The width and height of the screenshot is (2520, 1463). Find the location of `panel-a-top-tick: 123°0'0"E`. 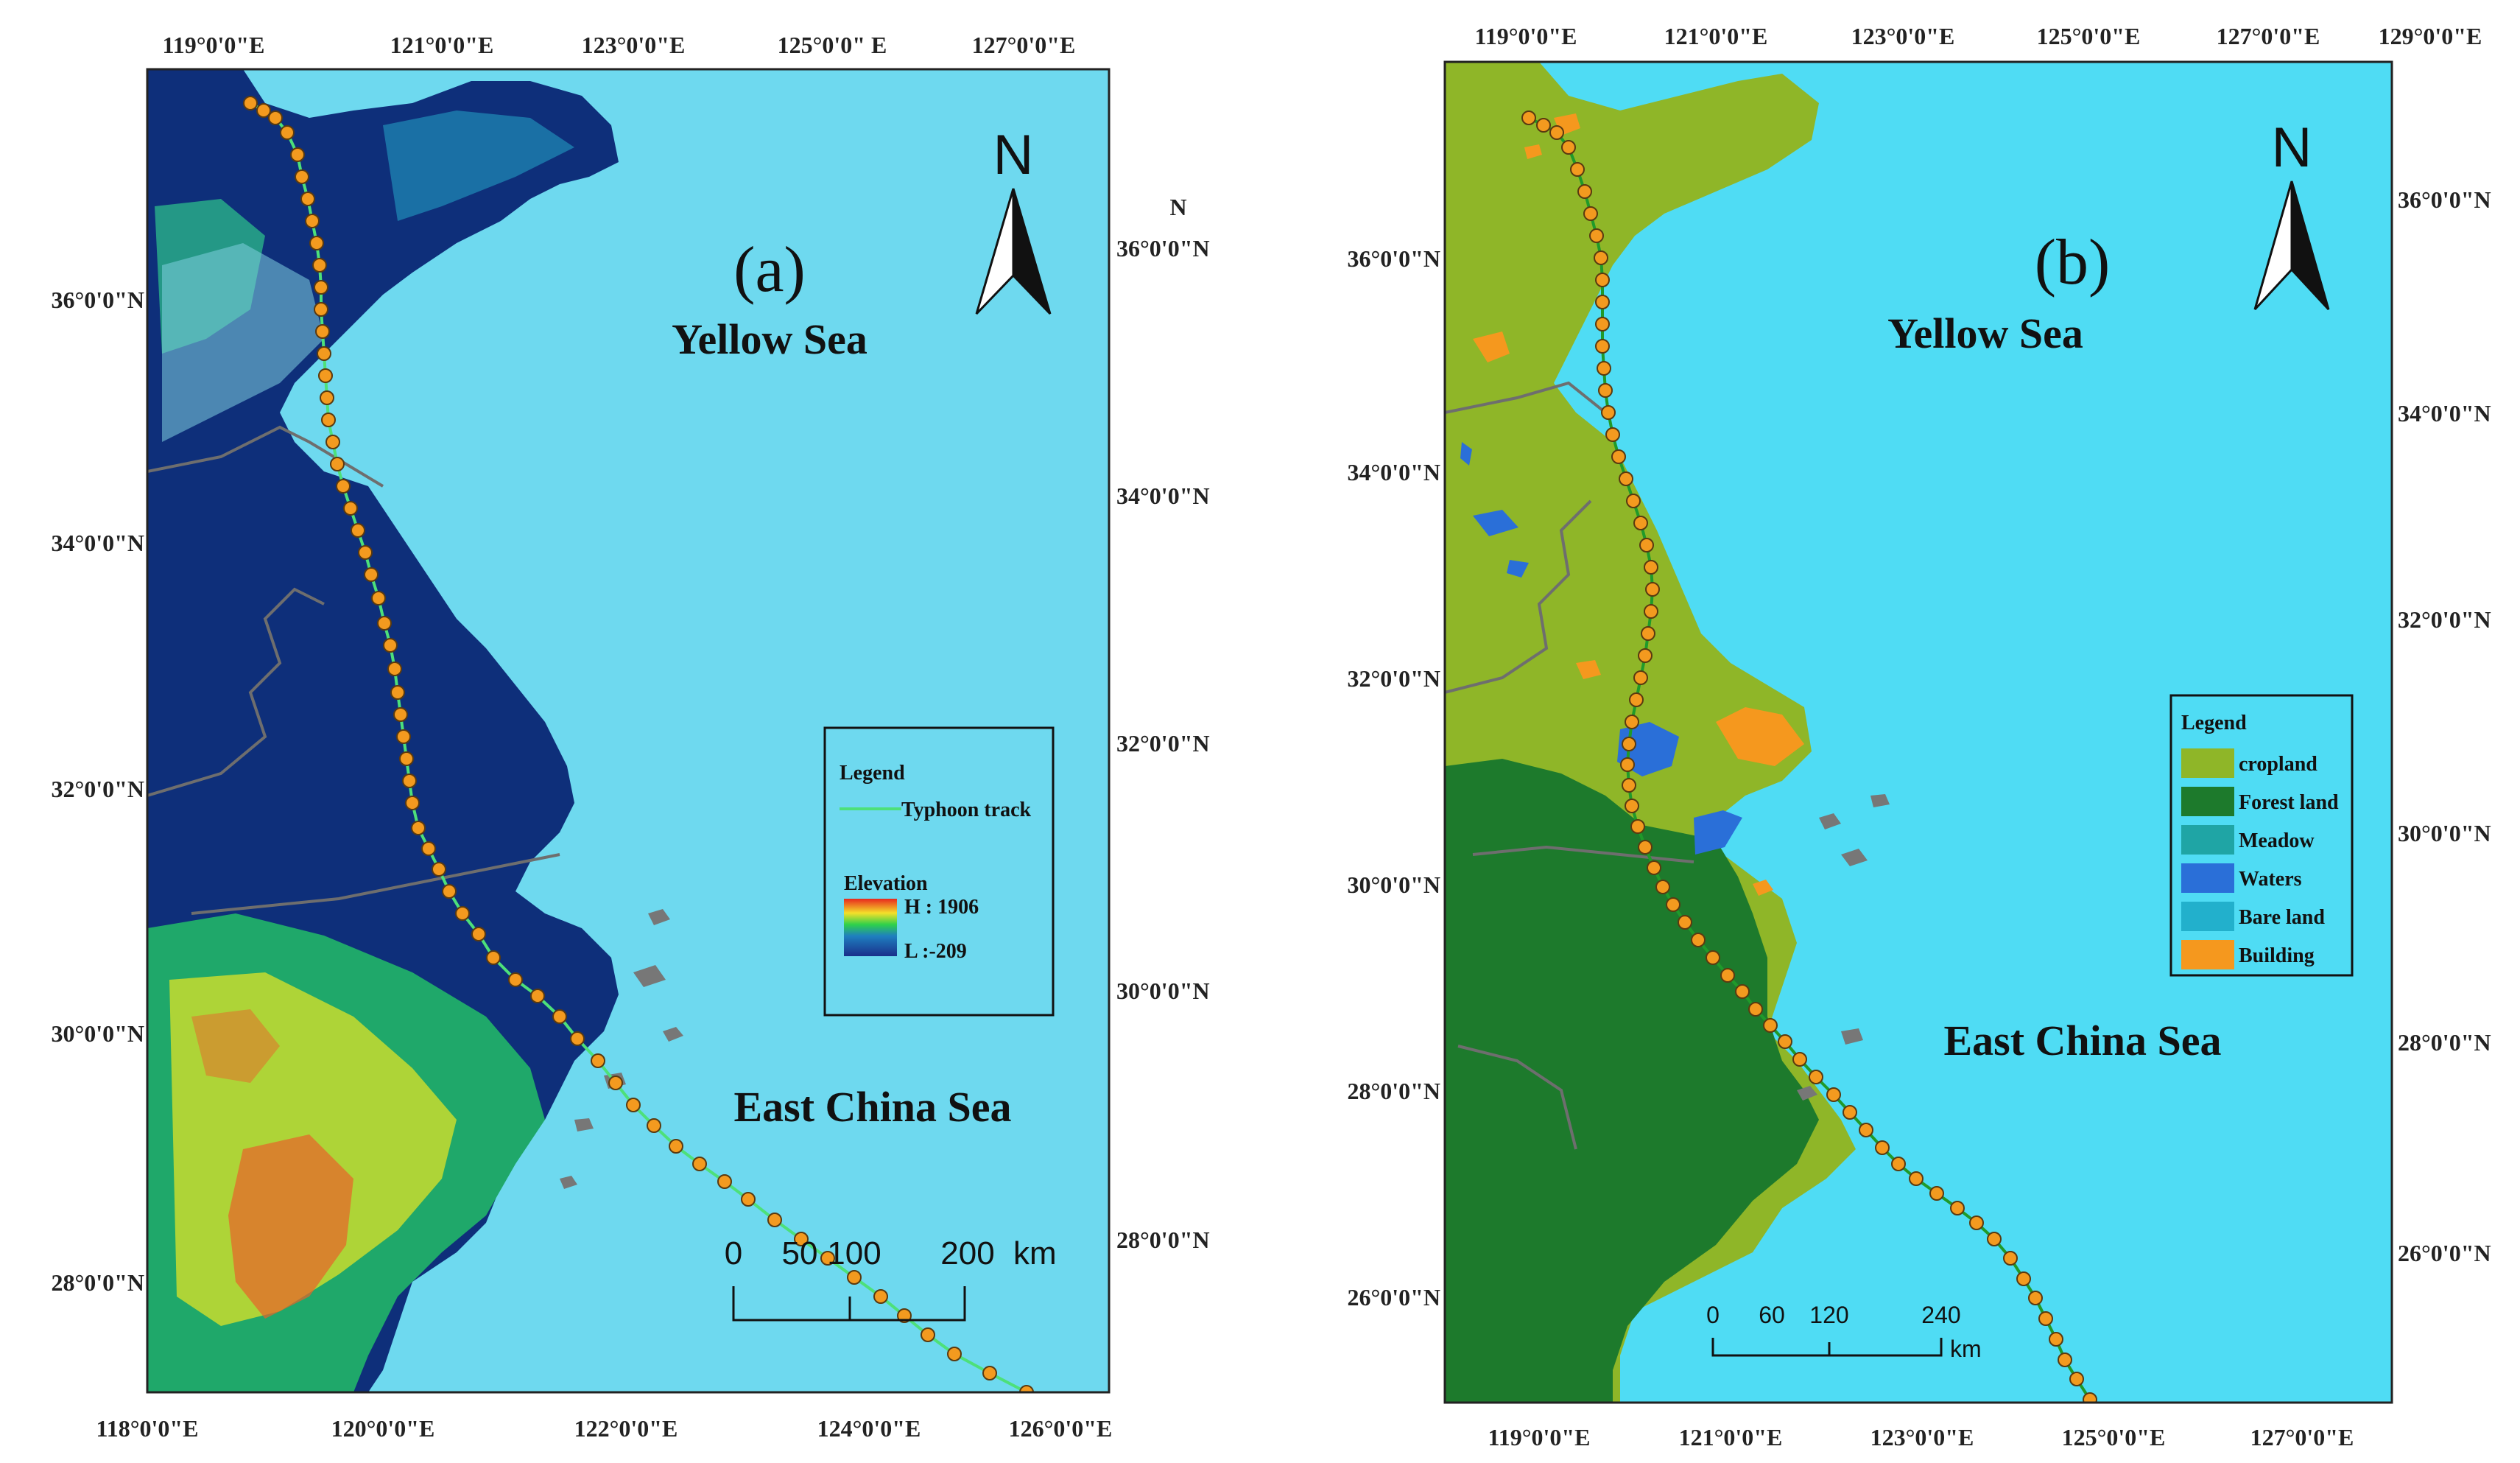

panel-a-top-tick: 123°0'0"E is located at coordinates (634, 45).